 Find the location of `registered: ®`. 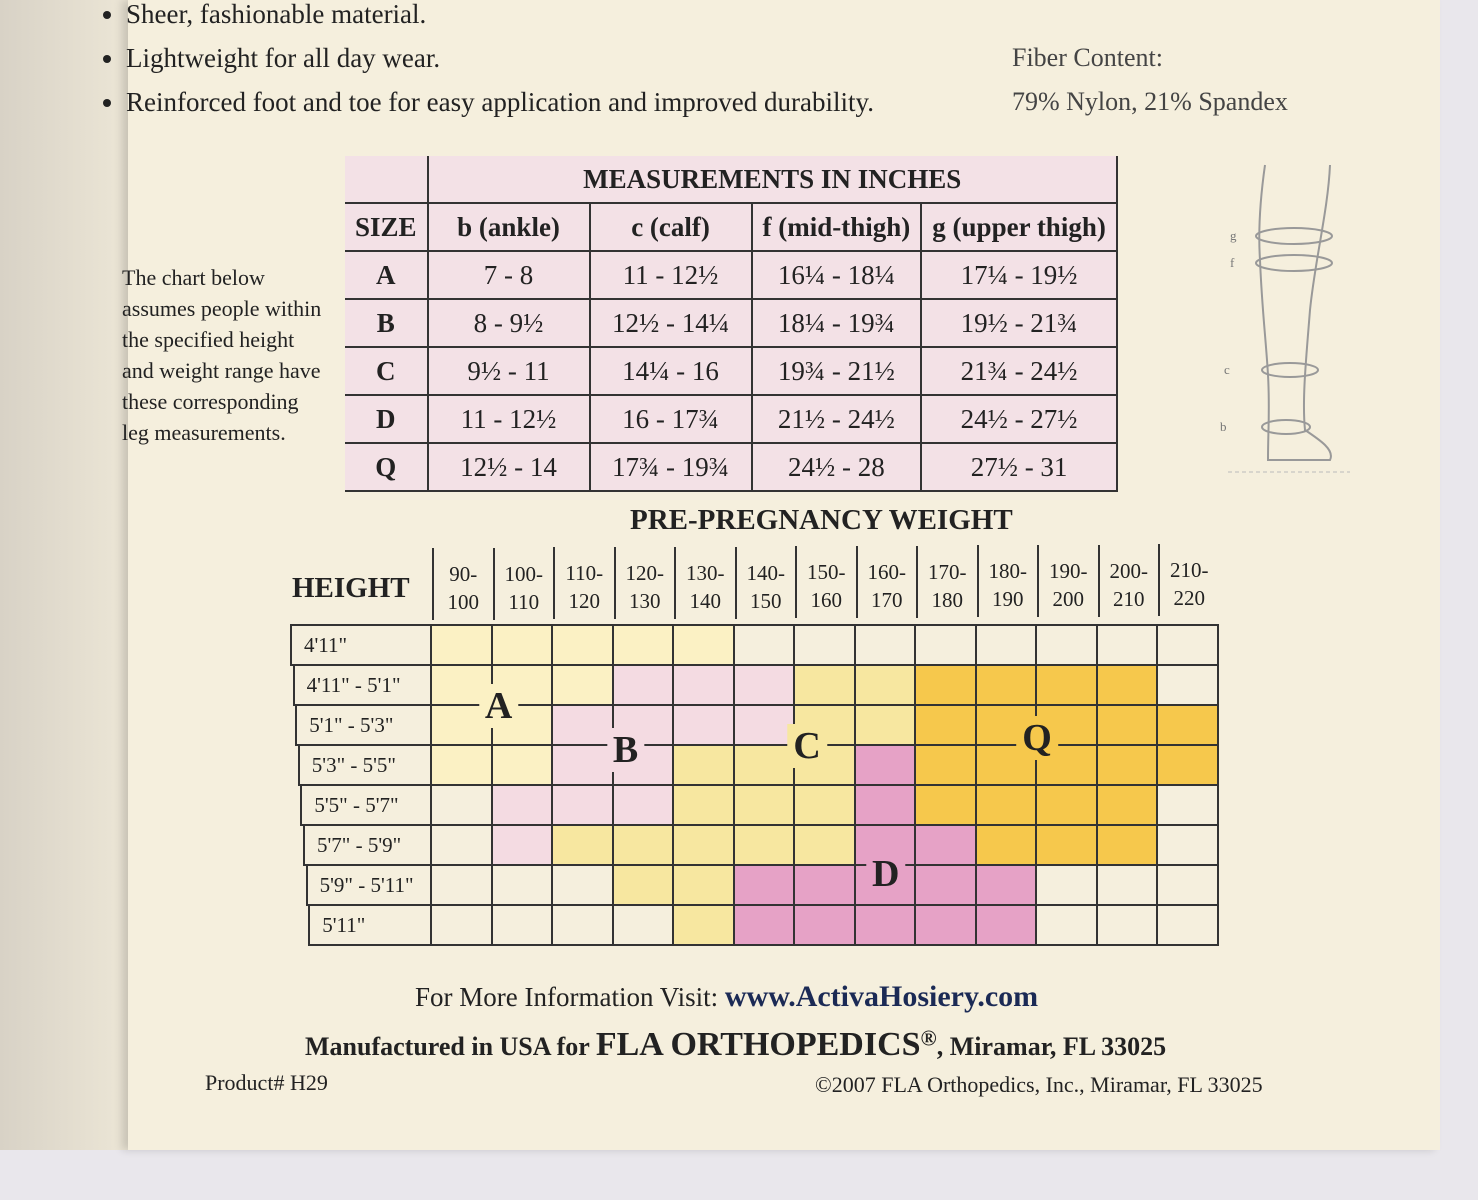

registered: ® is located at coordinates (928, 1038).